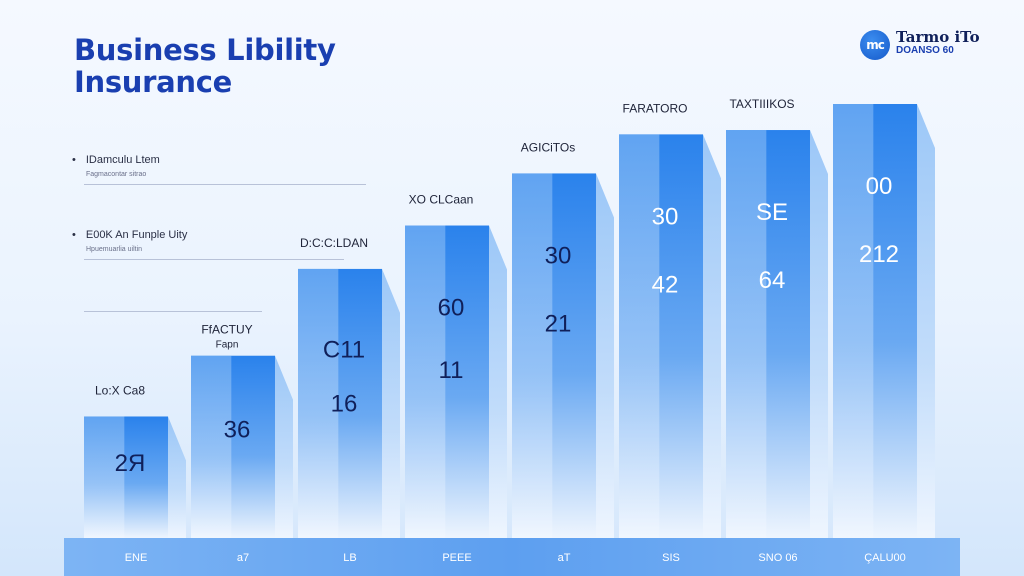  What do you see at coordinates (116, 174) in the screenshot?
I see `note-1-sub: Fagmacontar sitrao` at bounding box center [116, 174].